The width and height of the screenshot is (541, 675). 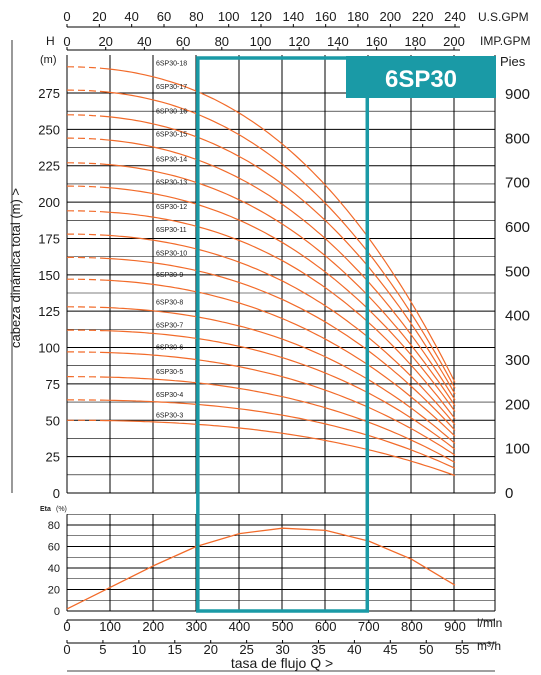 I want to click on impgpm-tick-label: 100, so click(x=261, y=41).